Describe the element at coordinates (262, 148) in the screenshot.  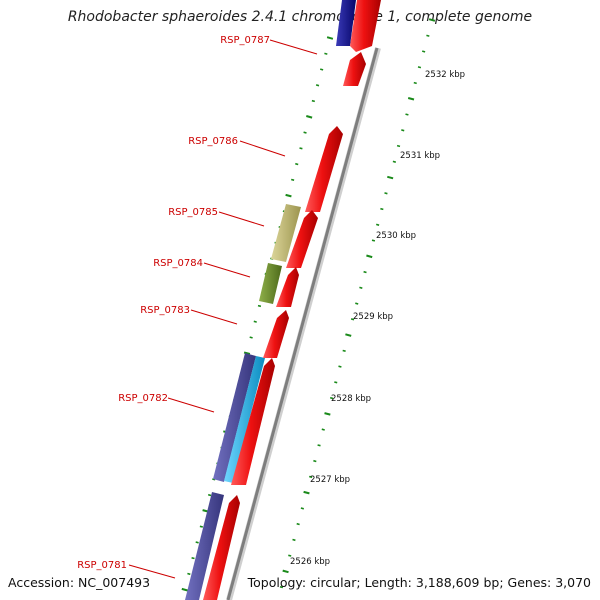
I see `gene-label-1-pointer` at that location.